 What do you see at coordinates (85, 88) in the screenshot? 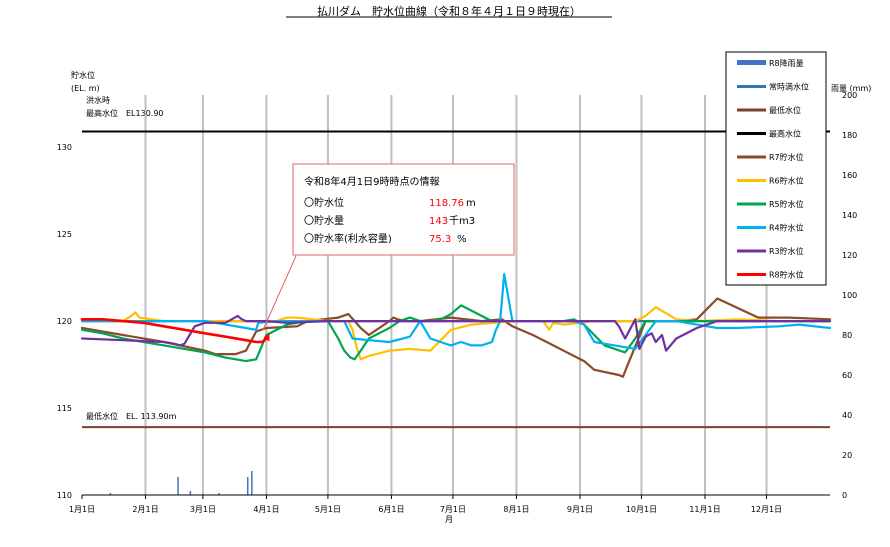
I see `left-axis-unit: (EL. m)` at bounding box center [85, 88].